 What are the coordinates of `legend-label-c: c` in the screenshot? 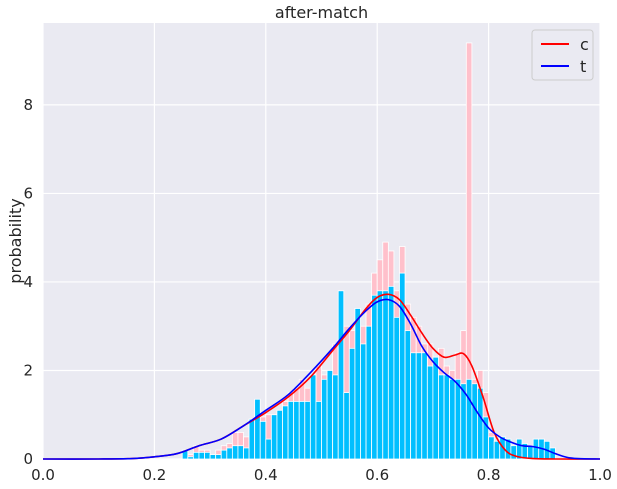 It's located at (584, 44).